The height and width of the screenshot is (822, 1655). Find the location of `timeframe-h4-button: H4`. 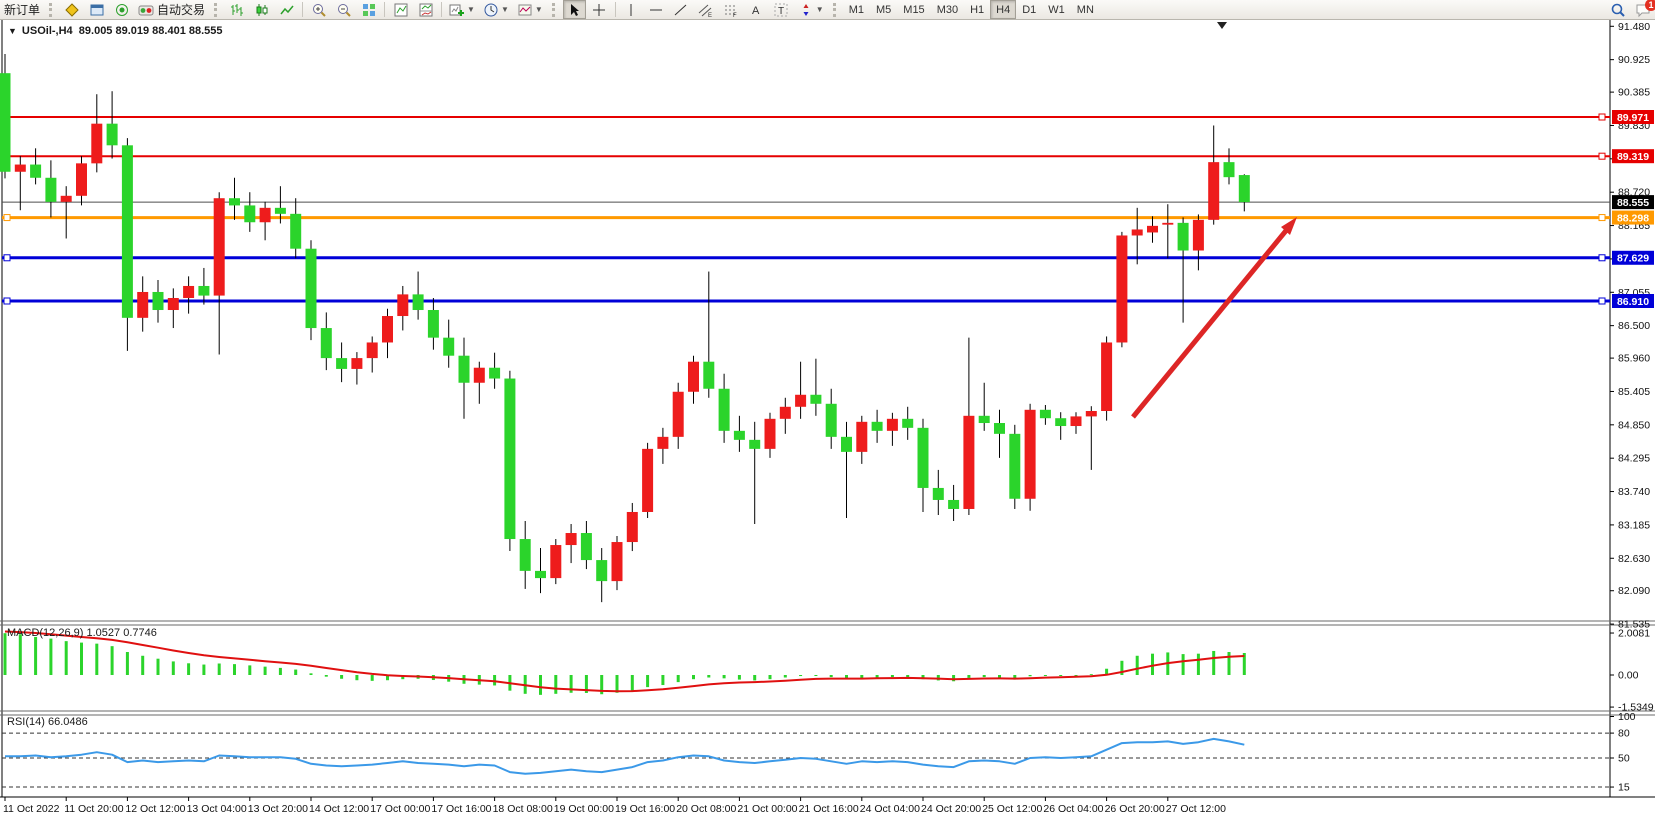

timeframe-h4-button: H4 is located at coordinates (1003, 9).